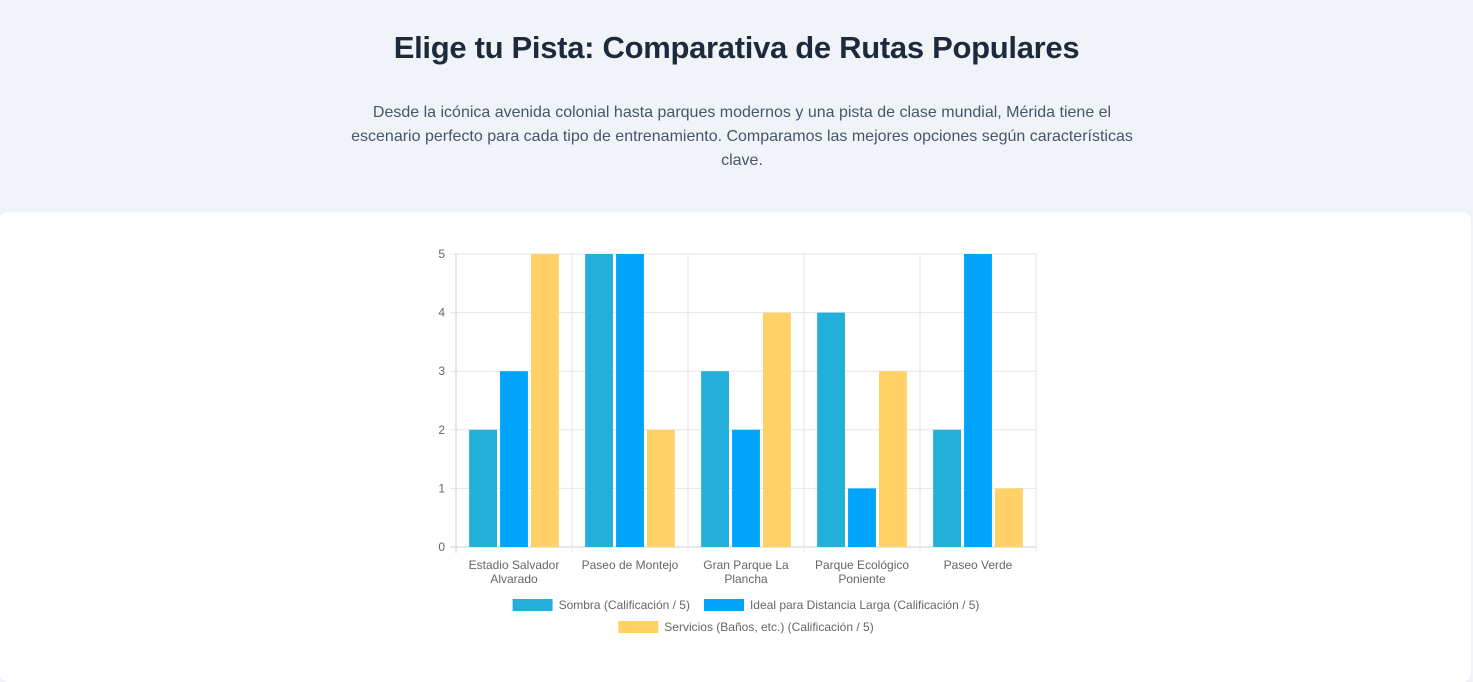  I want to click on x-tick-label-line: Paseo de Montejo, so click(630, 565).